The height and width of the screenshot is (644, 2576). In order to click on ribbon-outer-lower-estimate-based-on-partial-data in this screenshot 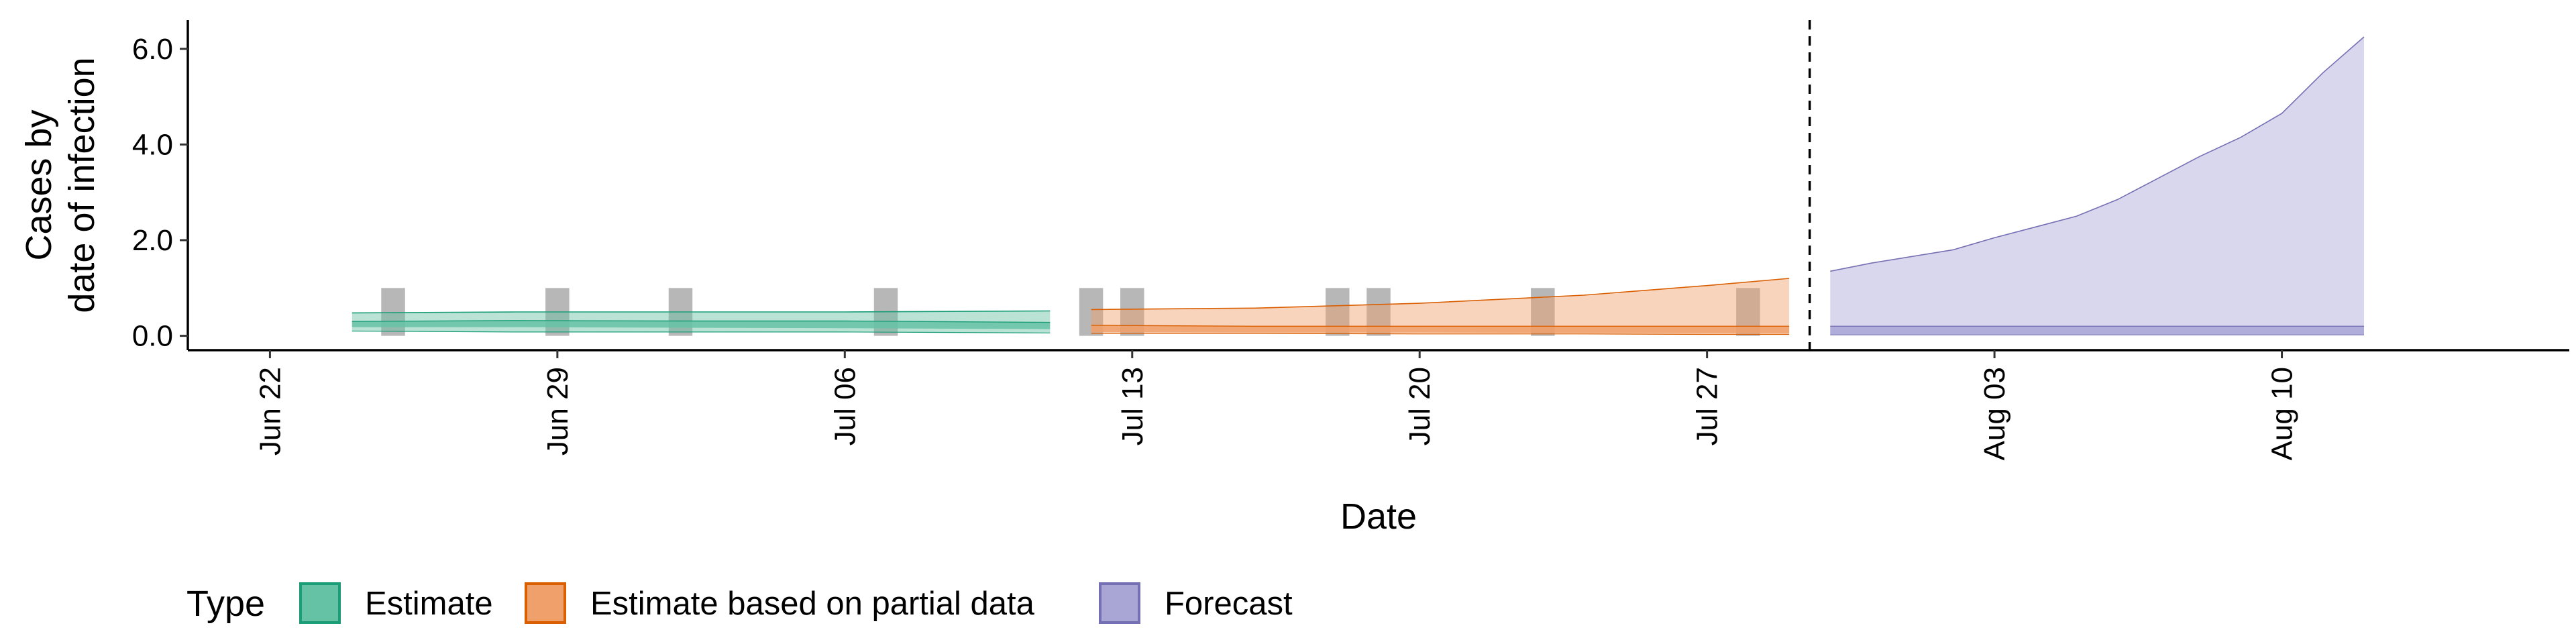, I will do `click(1440, 334)`.